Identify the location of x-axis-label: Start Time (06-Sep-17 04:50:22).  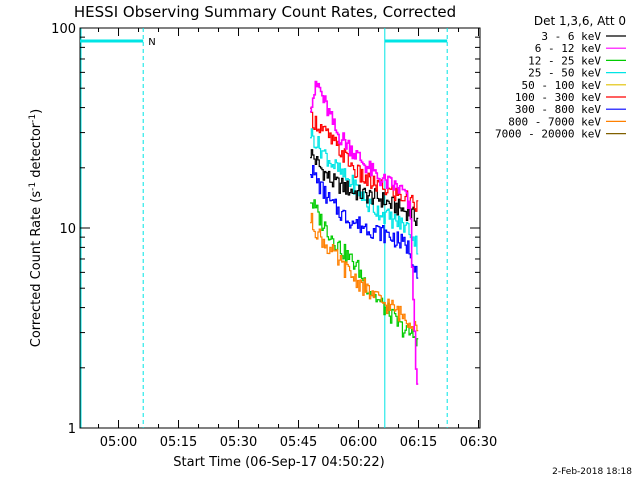
(278, 462).